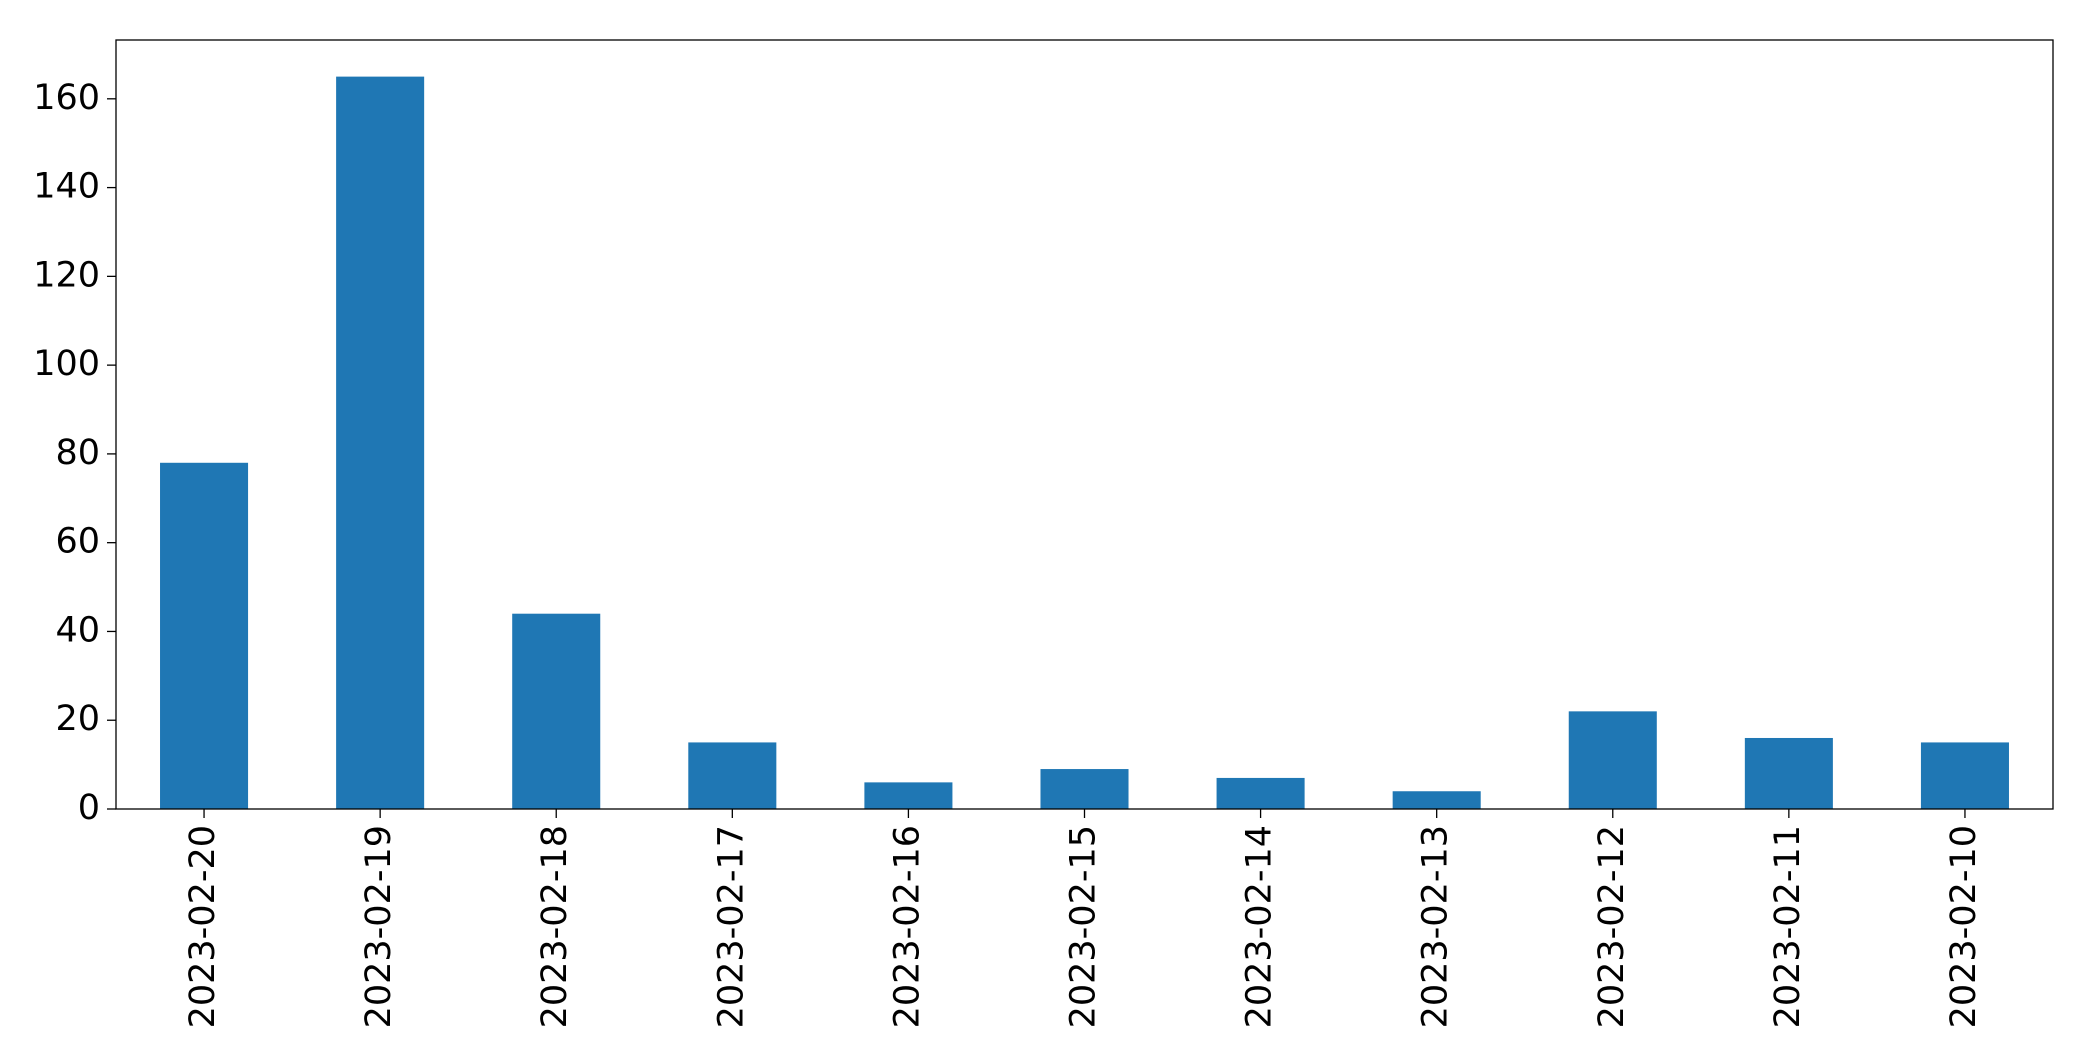 This screenshot has height=1061, width=2093. I want to click on x-tick-label: 2023-02-12, so click(1612, 926).